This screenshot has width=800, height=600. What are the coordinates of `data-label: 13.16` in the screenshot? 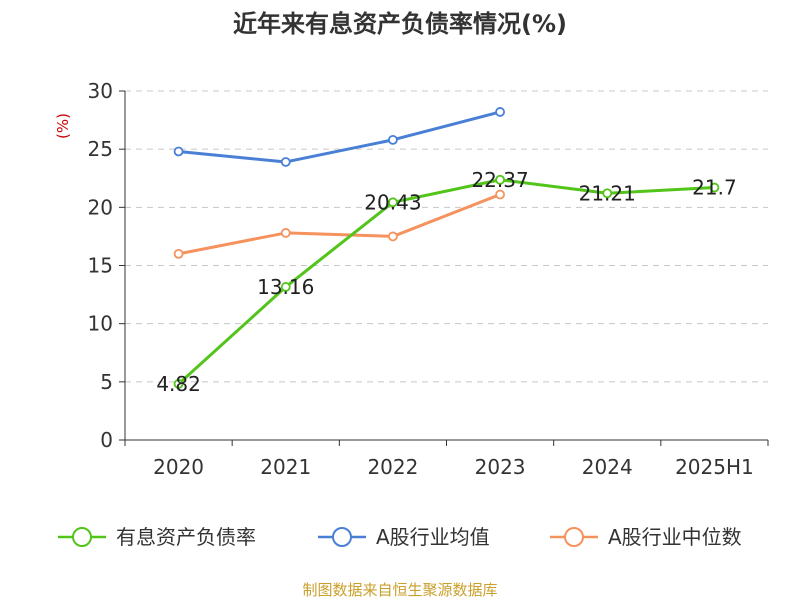 It's located at (285, 287).